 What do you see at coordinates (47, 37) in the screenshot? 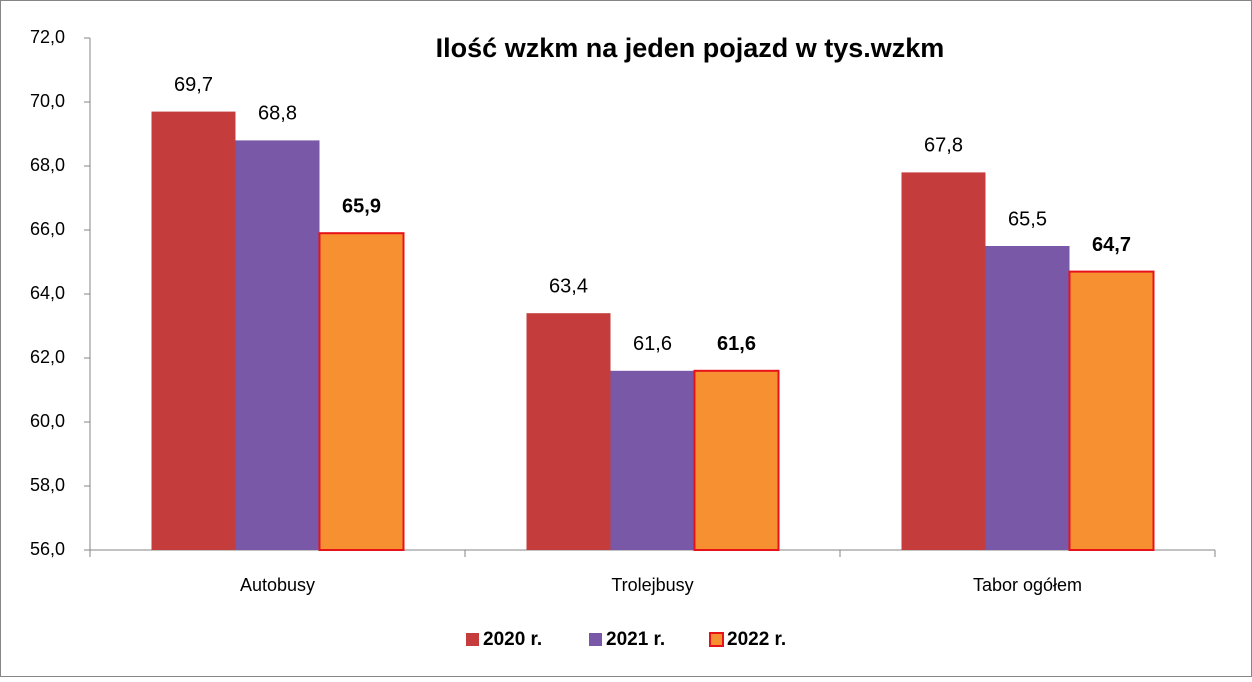
I see `y-tick-label: 72,0` at bounding box center [47, 37].